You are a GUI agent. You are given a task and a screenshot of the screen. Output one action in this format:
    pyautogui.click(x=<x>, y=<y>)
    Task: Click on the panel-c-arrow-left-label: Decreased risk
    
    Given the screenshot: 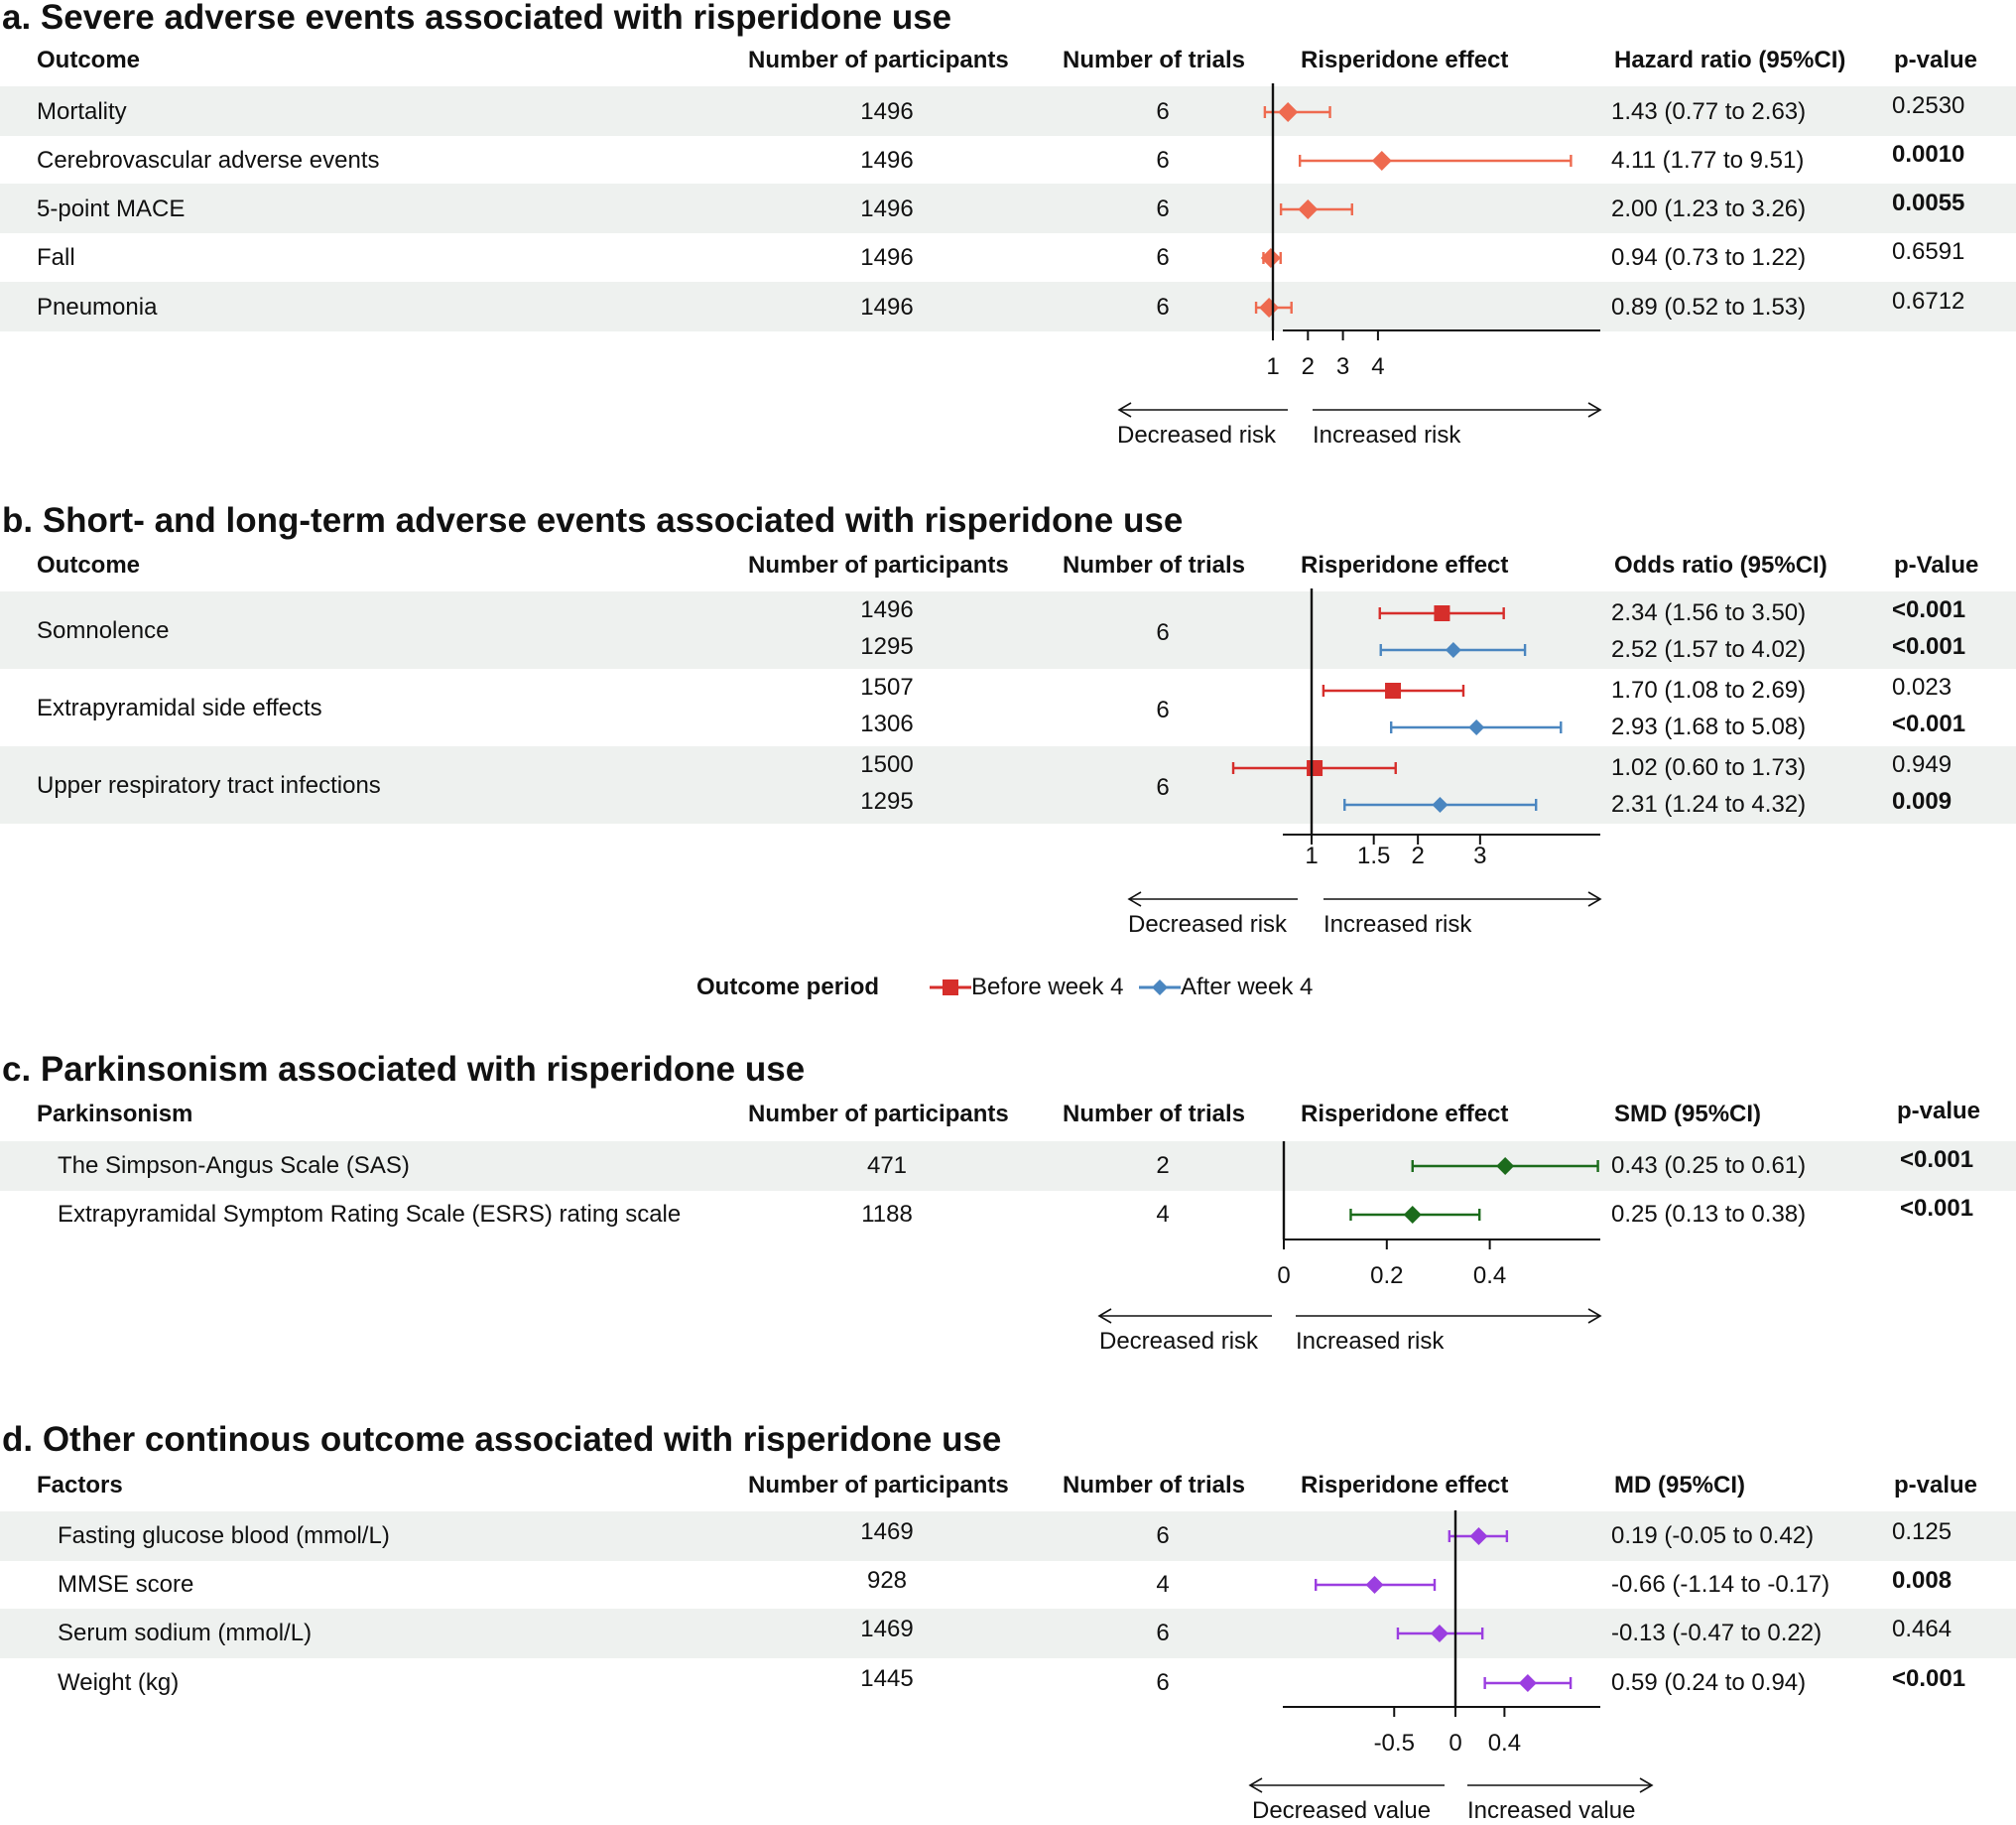 What is the action you would take?
    pyautogui.click(x=1179, y=1341)
    